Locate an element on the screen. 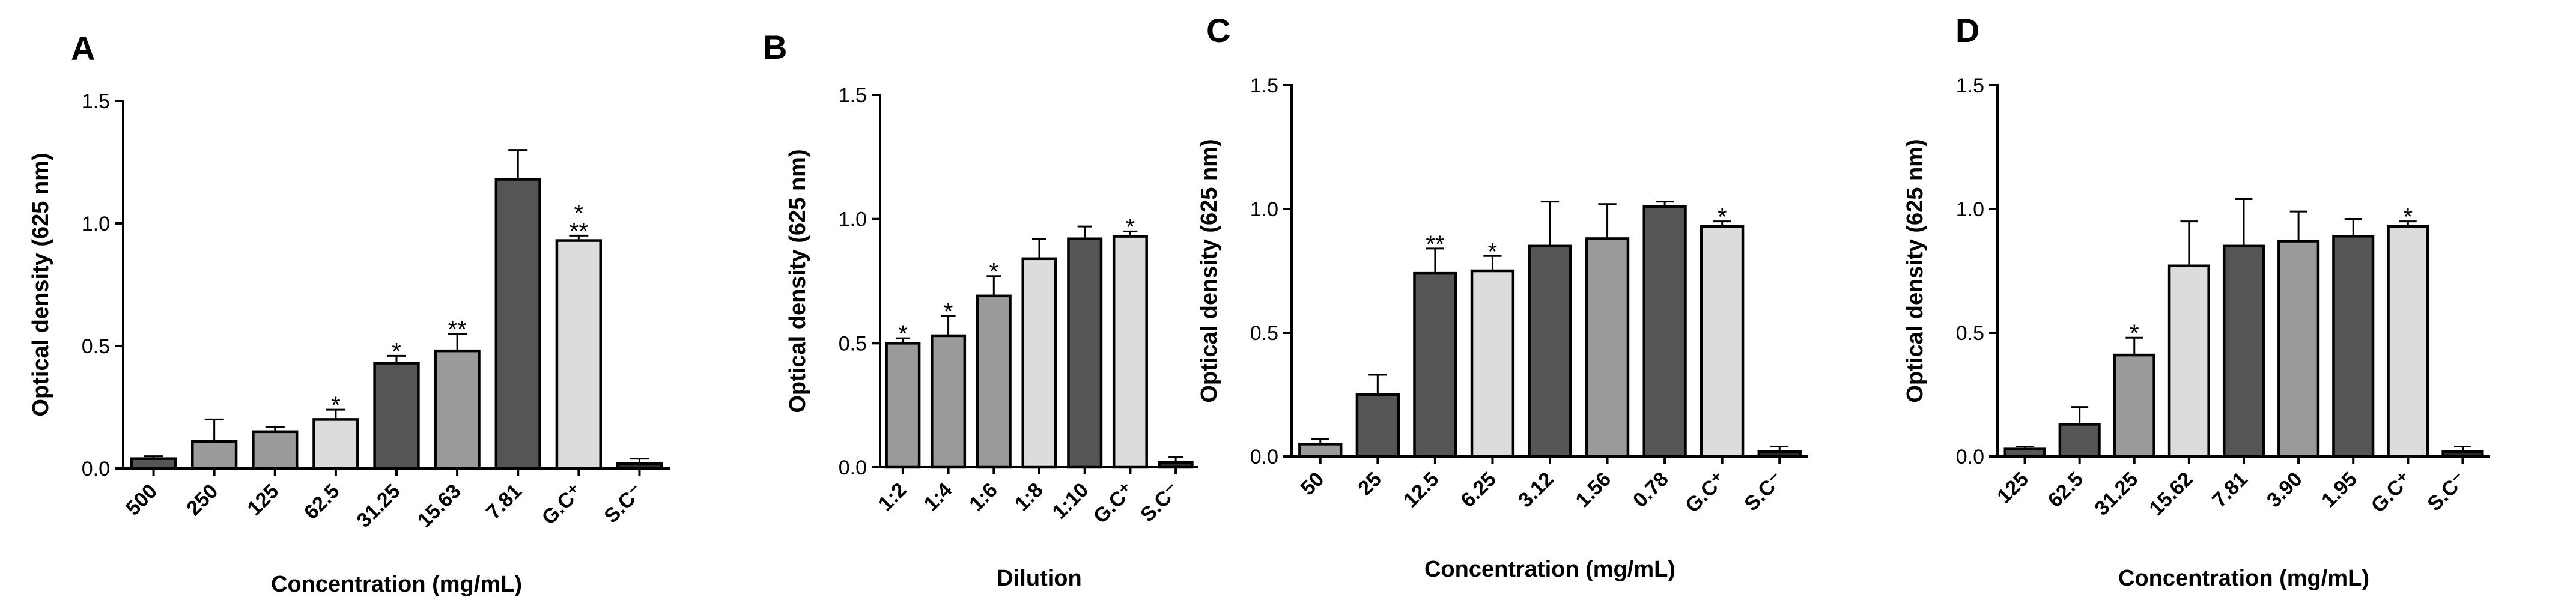 The width and height of the screenshot is (2576, 603). x-tick-label: 125 is located at coordinates (2013, 488).